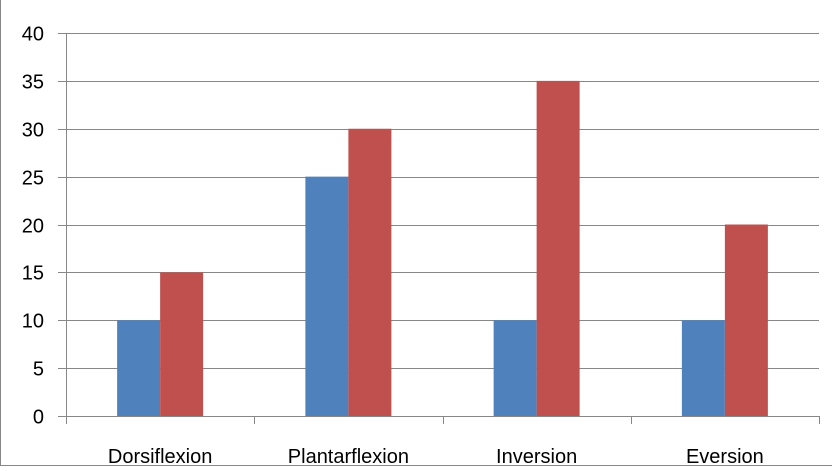 The height and width of the screenshot is (471, 832). What do you see at coordinates (746, 320) in the screenshot?
I see `bar-series2-eversion` at bounding box center [746, 320].